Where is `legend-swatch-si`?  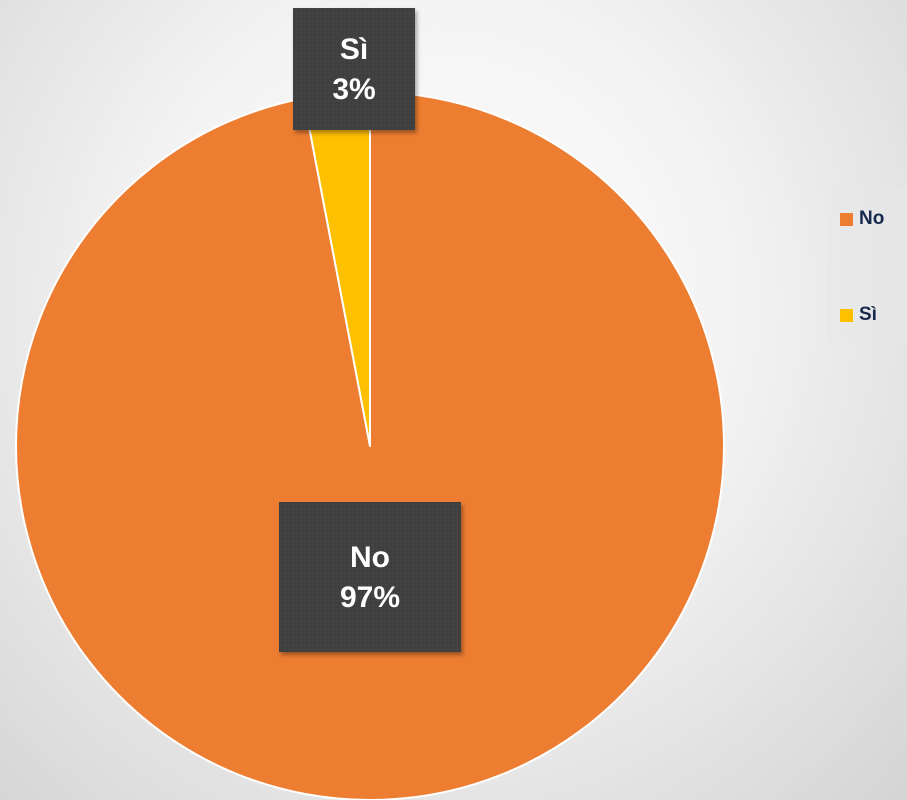
legend-swatch-si is located at coordinates (846, 315).